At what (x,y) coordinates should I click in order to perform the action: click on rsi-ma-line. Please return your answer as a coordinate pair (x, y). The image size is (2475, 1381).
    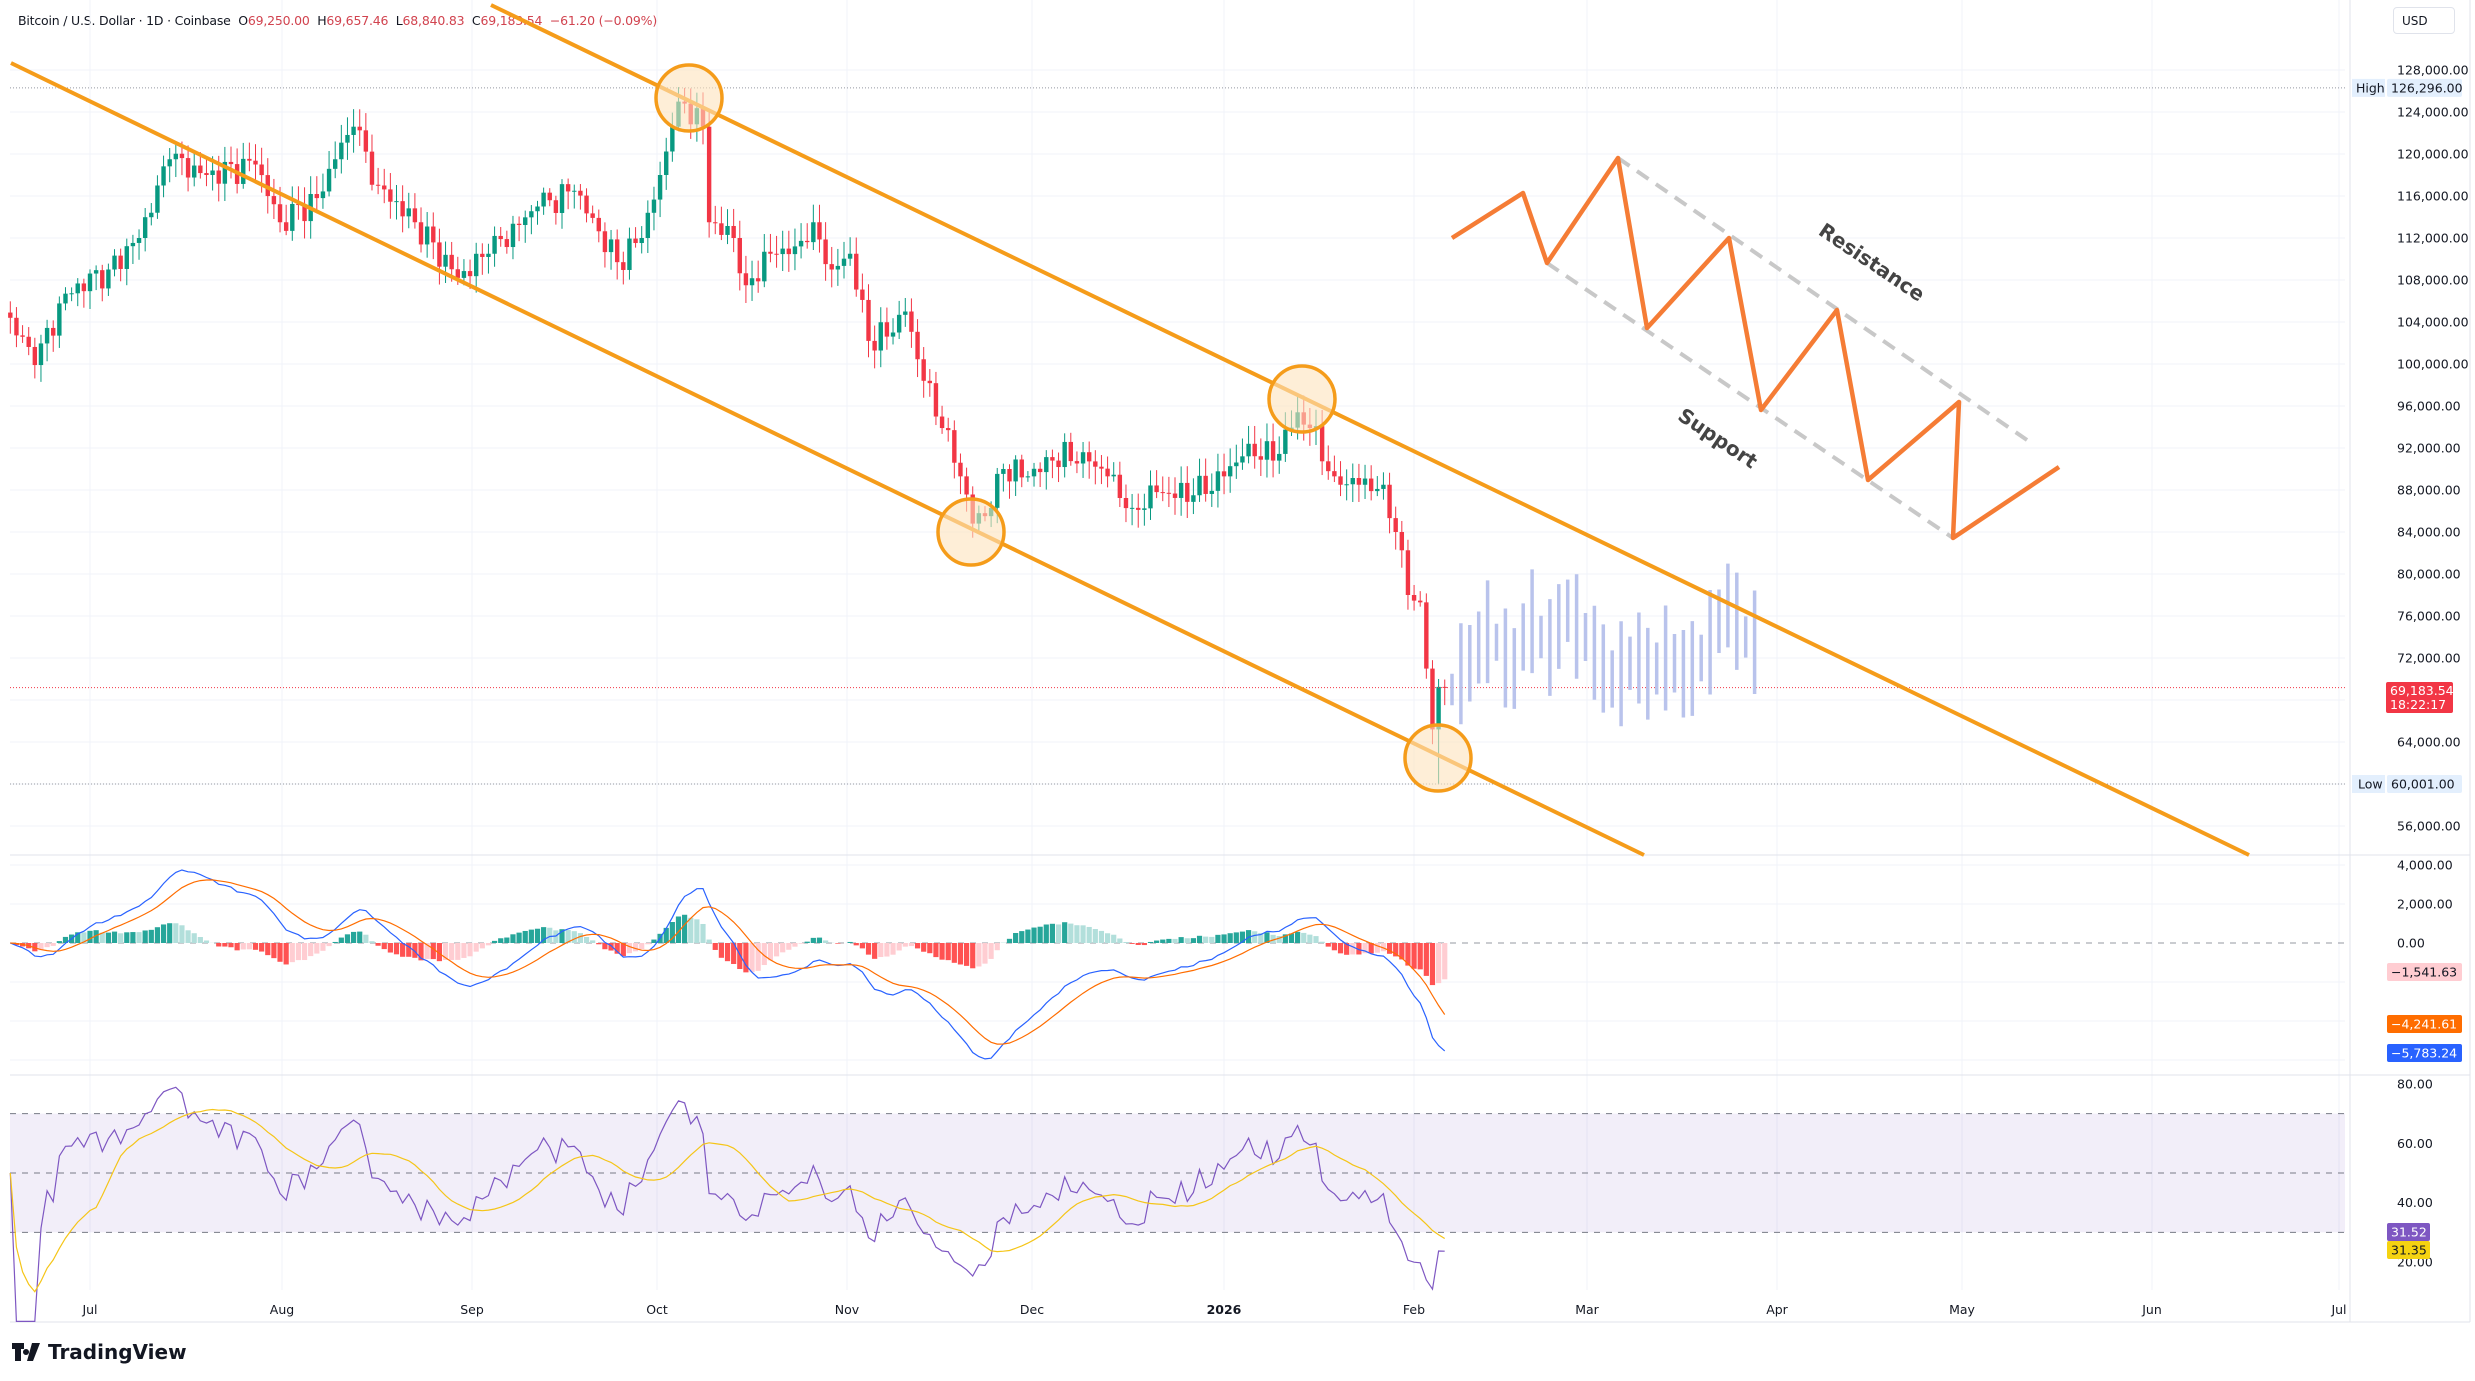
    Looking at the image, I should click on (727, 1200).